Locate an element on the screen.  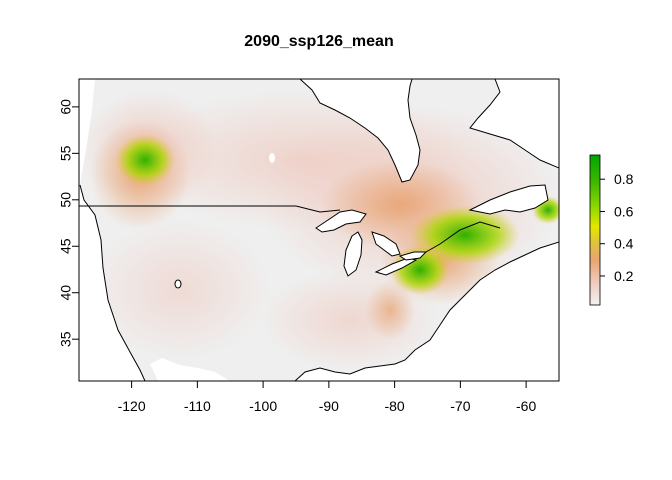
y-axis: 35 40 45 50 55 60 is located at coordinates (68, 223).